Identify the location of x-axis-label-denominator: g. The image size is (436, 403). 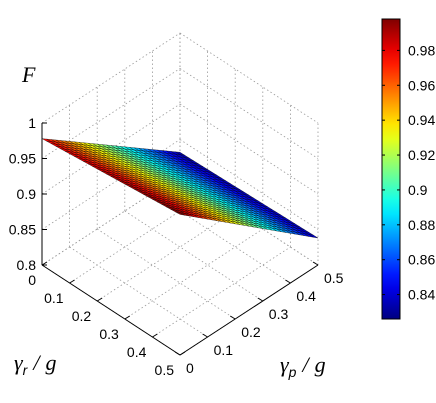
(50, 362).